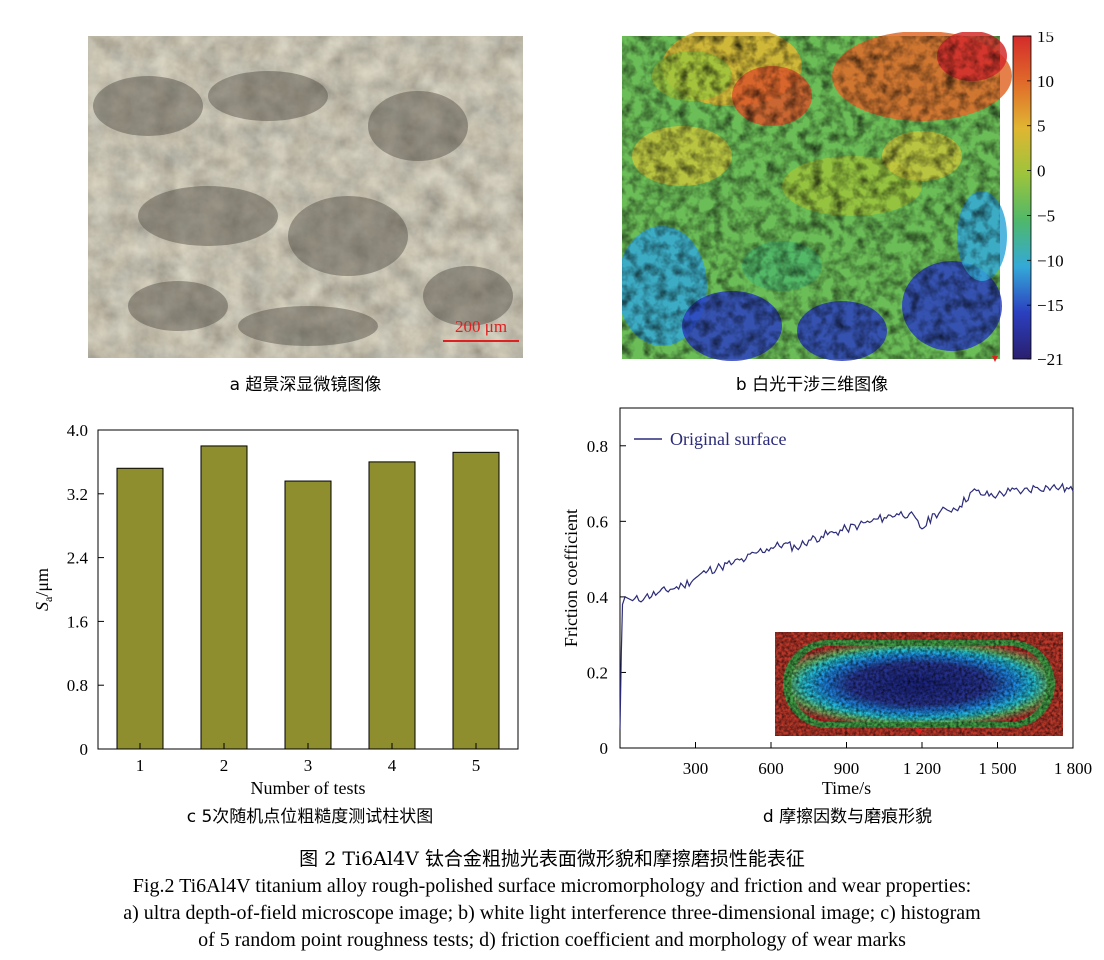 This screenshot has height=960, width=1104. Describe the element at coordinates (552, 859) in the screenshot. I see `figure-caption-zh: 图 2 Ti6Al4V 钛合金粗抛光表面微形貌和摩擦磨损性能表征` at that location.